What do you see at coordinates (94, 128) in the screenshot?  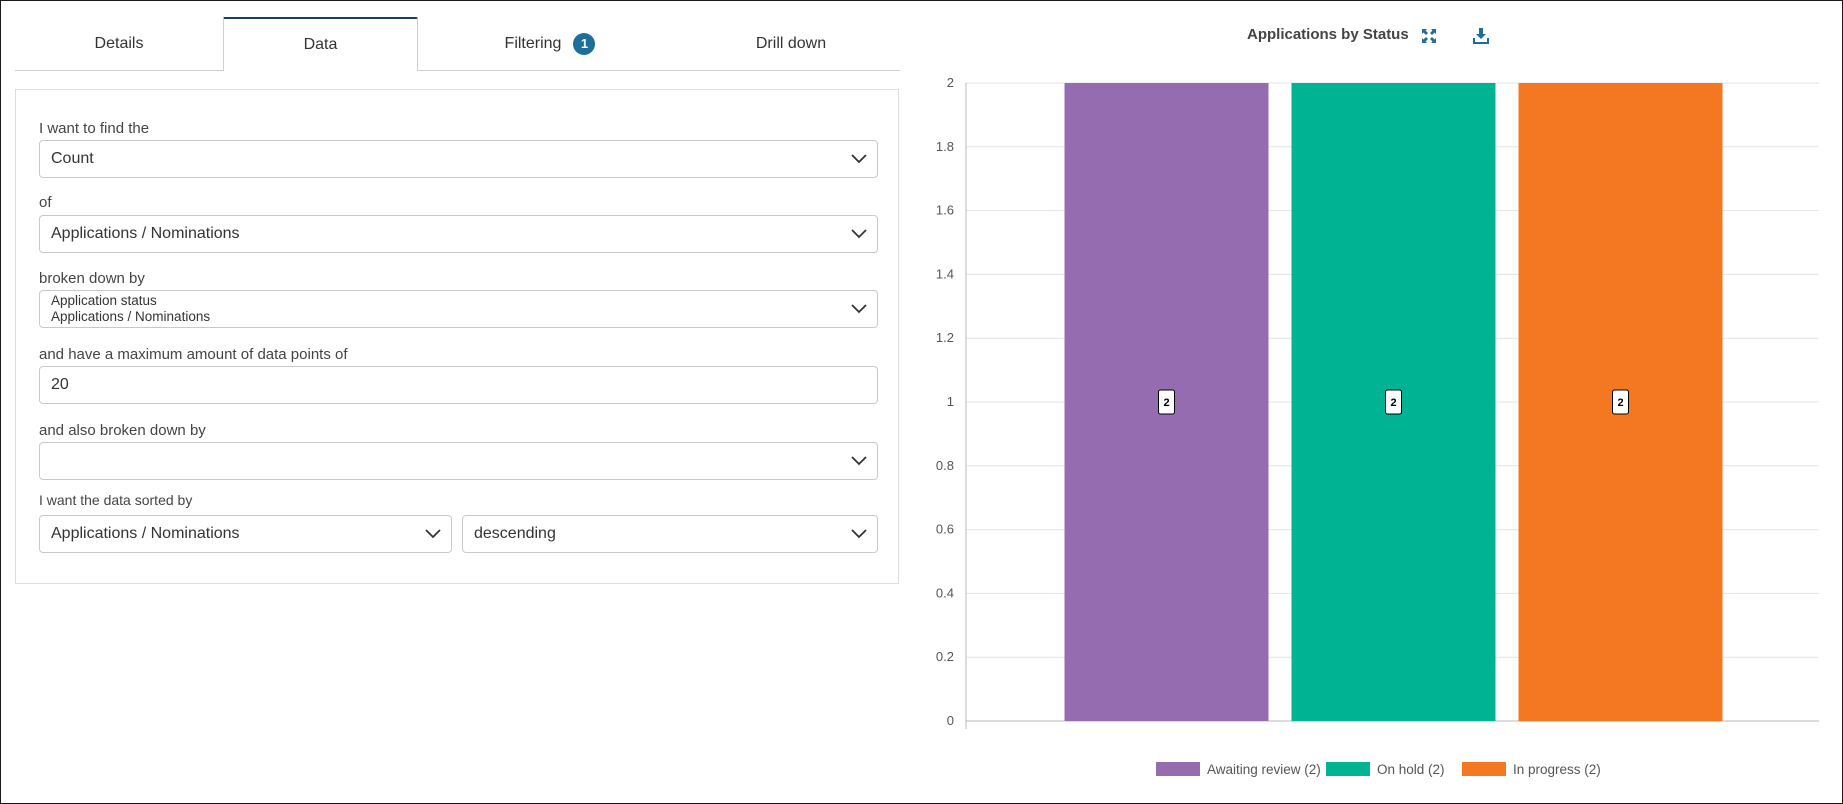 I see `find-label: I want to find the` at bounding box center [94, 128].